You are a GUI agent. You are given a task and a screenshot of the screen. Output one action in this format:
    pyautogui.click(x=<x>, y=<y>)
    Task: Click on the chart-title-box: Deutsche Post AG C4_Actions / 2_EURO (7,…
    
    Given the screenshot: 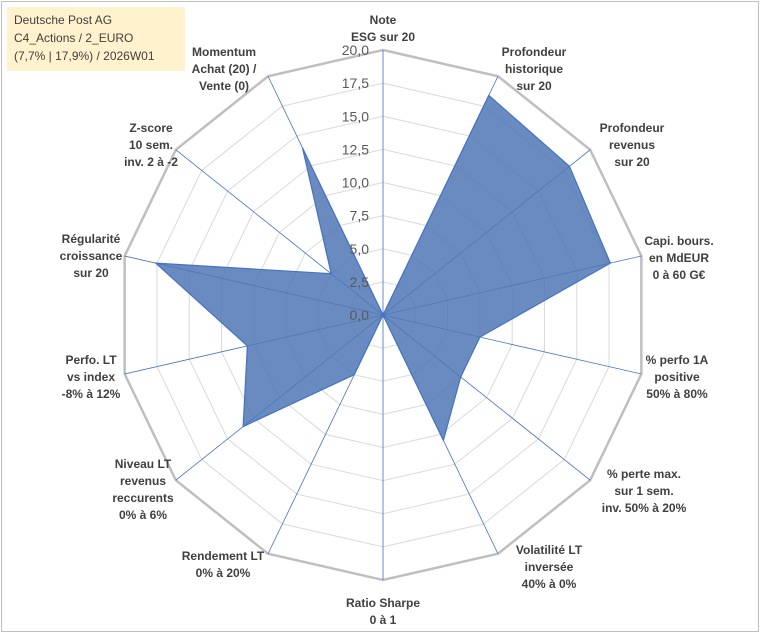 What is the action you would take?
    pyautogui.click(x=96, y=39)
    